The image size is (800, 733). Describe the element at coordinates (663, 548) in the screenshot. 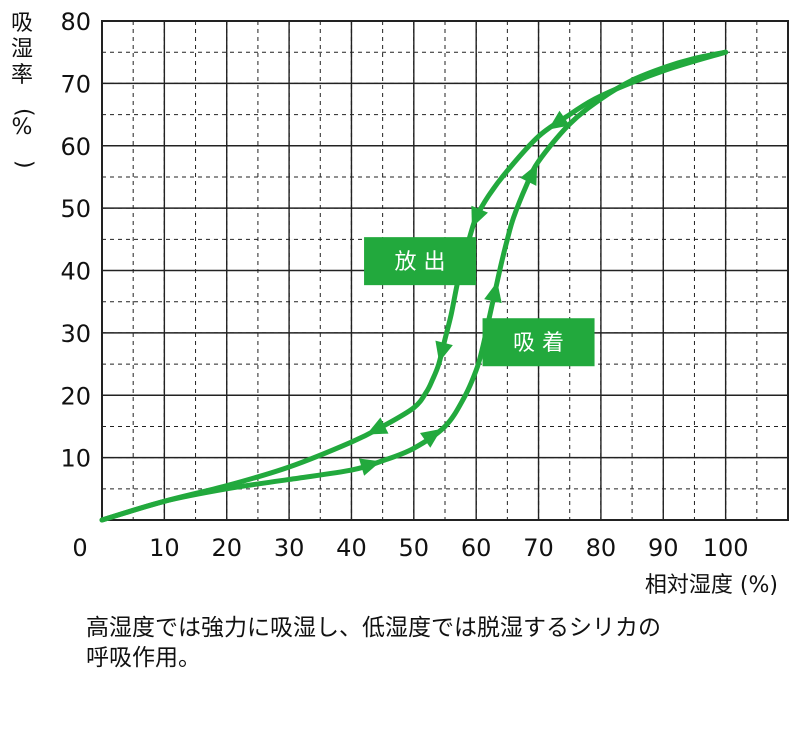

I see `x-tick-label: 90` at that location.